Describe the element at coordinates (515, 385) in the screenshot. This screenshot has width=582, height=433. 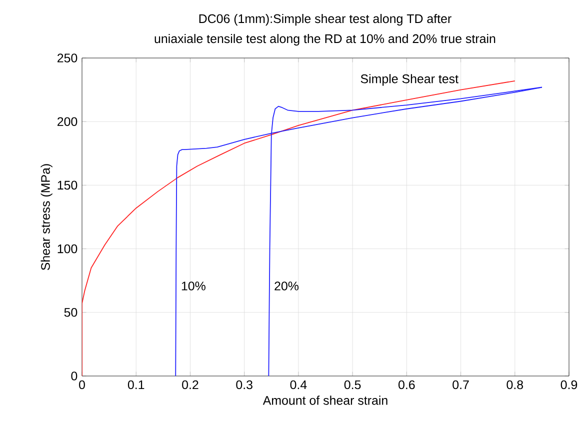
I see `x-tick-label: 0.8` at that location.